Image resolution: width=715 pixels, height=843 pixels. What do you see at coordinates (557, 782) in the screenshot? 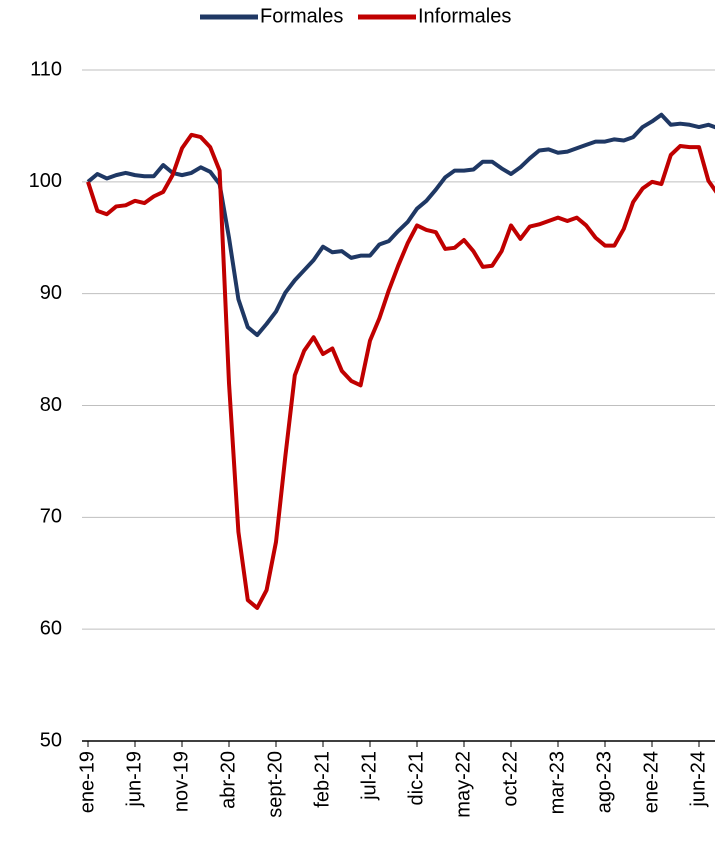
I see `x-tick-label: mar-23` at bounding box center [557, 782].